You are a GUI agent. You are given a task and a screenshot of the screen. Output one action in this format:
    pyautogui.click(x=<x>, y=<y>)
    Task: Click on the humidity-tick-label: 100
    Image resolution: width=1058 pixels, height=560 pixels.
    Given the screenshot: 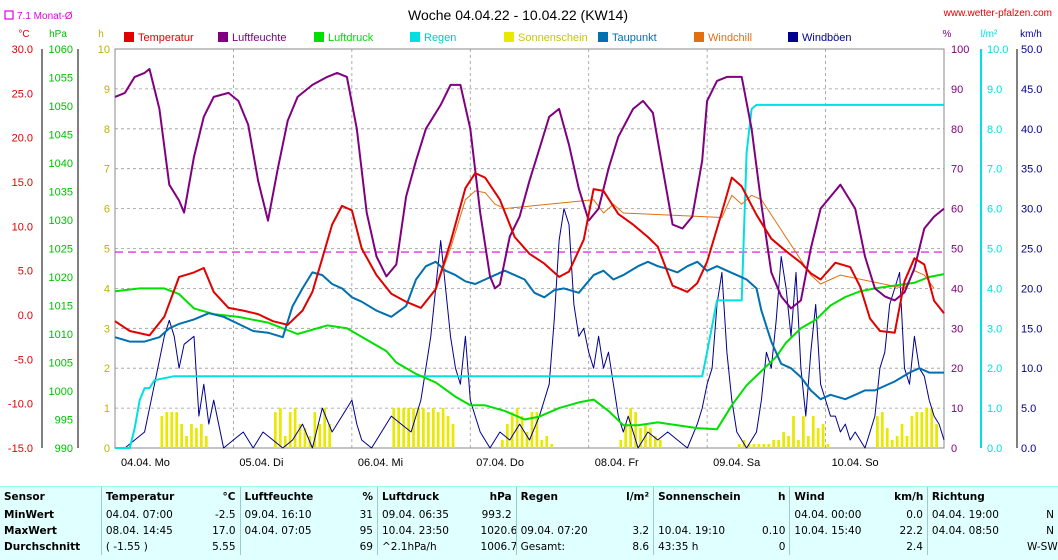 What is the action you would take?
    pyautogui.click(x=960, y=50)
    